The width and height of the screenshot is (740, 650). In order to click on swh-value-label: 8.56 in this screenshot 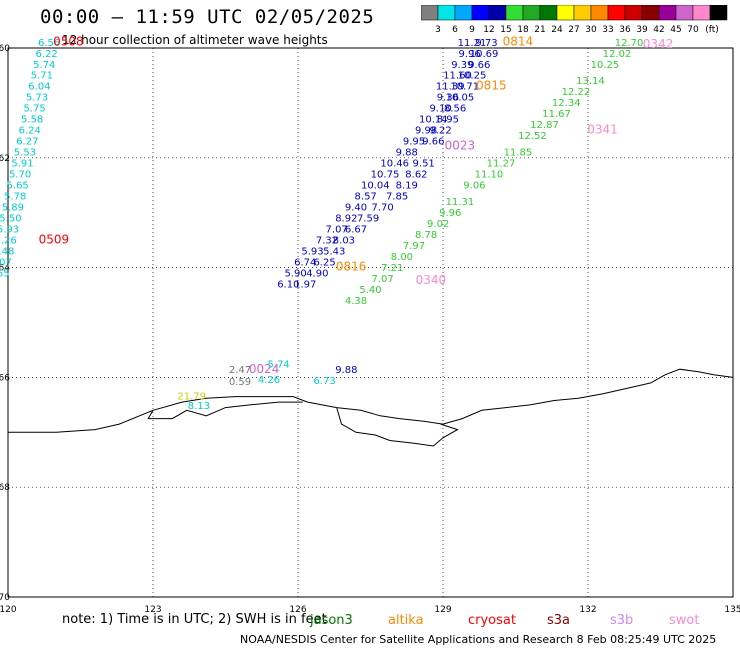, I will do `click(455, 109)`.